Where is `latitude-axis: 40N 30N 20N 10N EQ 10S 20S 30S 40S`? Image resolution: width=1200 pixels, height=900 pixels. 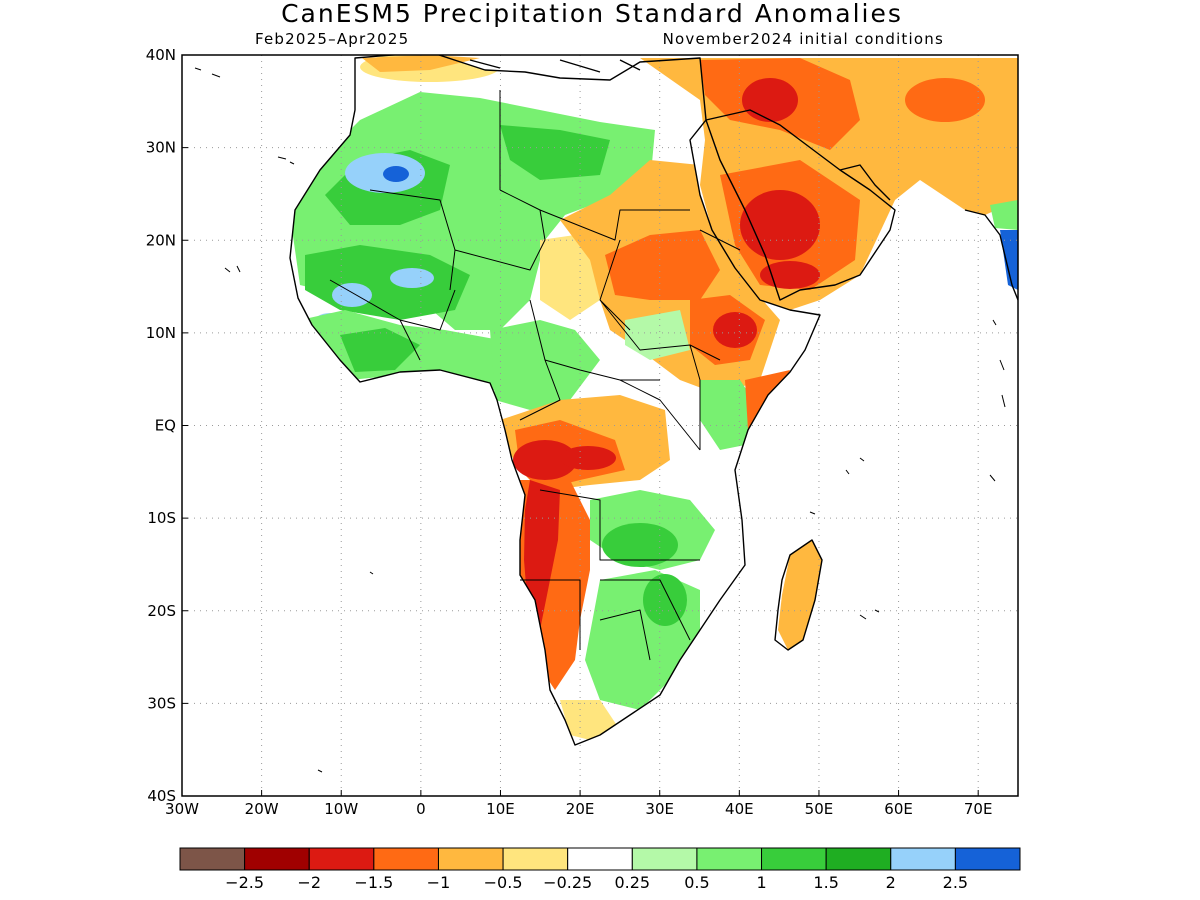 latitude-axis: 40N 30N 20N 10N EQ 10S 20S 30S 40S is located at coordinates (167, 425).